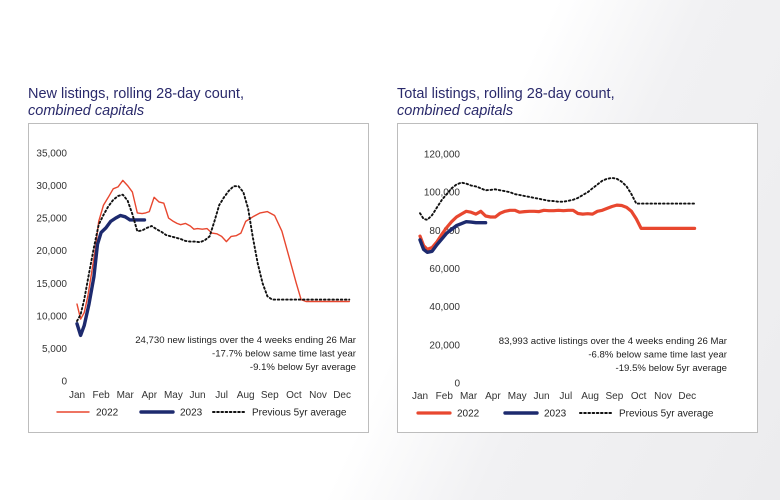  I want to click on y-tick-label: 15,000, so click(51, 284).